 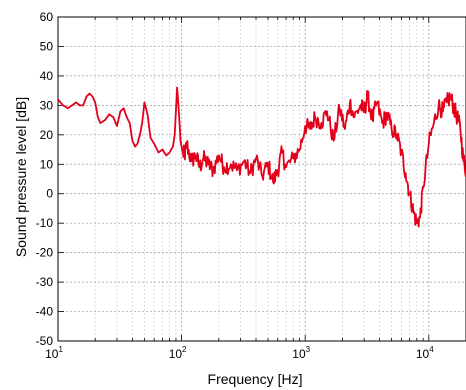 What do you see at coordinates (45, 253) in the screenshot?
I see `y-tick-label: -20` at bounding box center [45, 253].